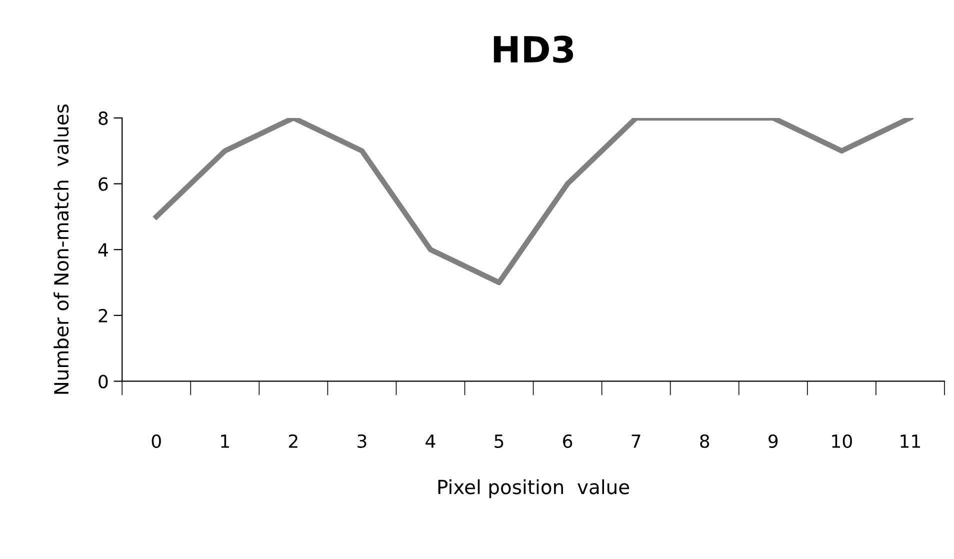  I want to click on chart-title: HD3, so click(534, 49).